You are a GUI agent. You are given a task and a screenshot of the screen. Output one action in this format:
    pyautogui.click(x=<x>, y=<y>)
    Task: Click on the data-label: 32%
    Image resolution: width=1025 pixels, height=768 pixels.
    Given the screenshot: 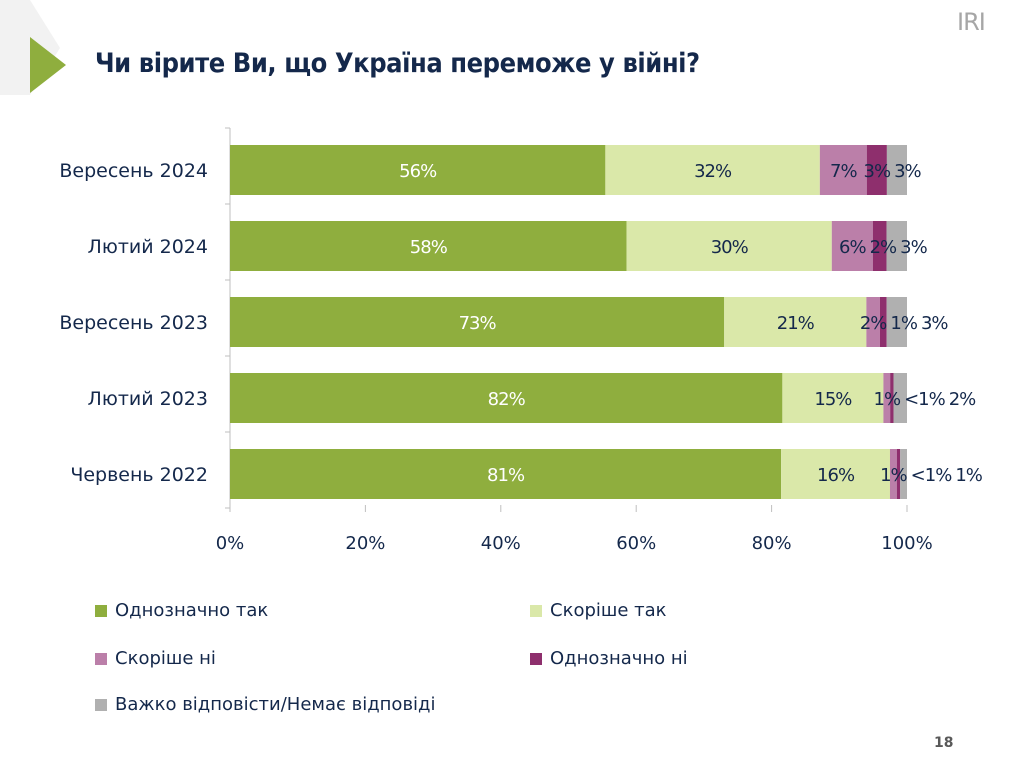 What is the action you would take?
    pyautogui.click(x=713, y=171)
    